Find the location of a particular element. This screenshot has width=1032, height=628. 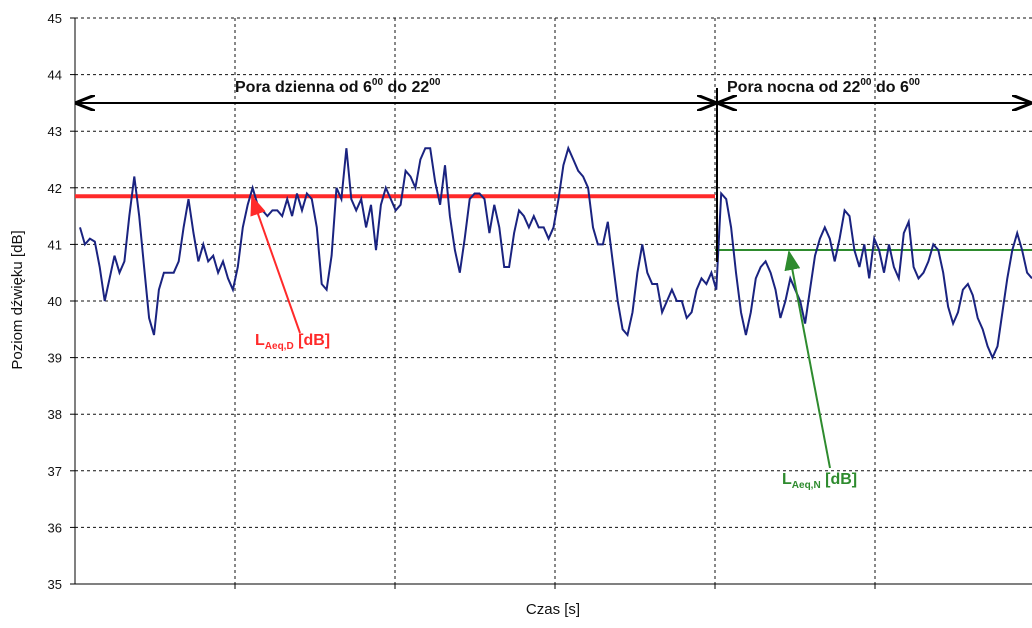

period-label: Pora nocna od 2200 do 600 is located at coordinates (823, 86).